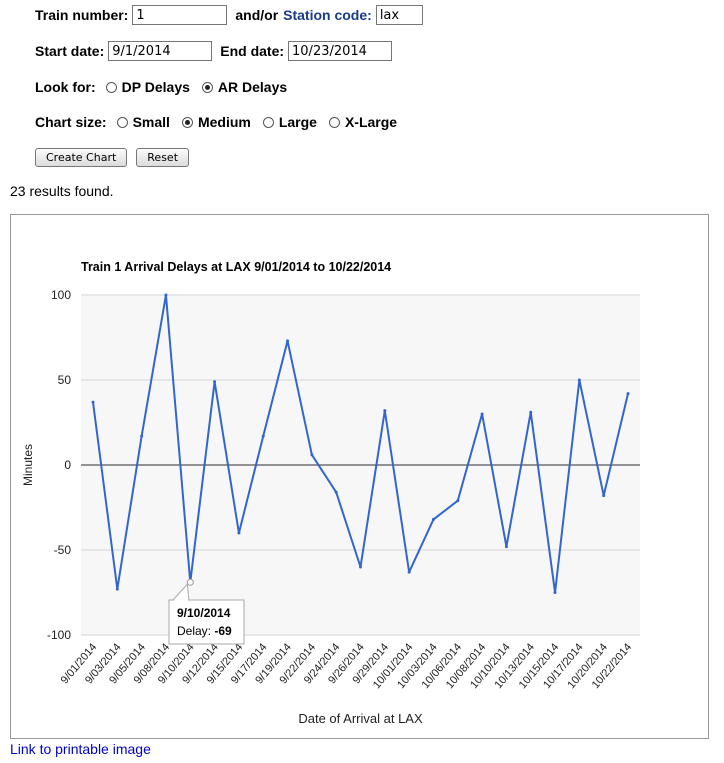 The height and width of the screenshot is (763, 724). I want to click on station-code-label: Station code:, so click(327, 15).